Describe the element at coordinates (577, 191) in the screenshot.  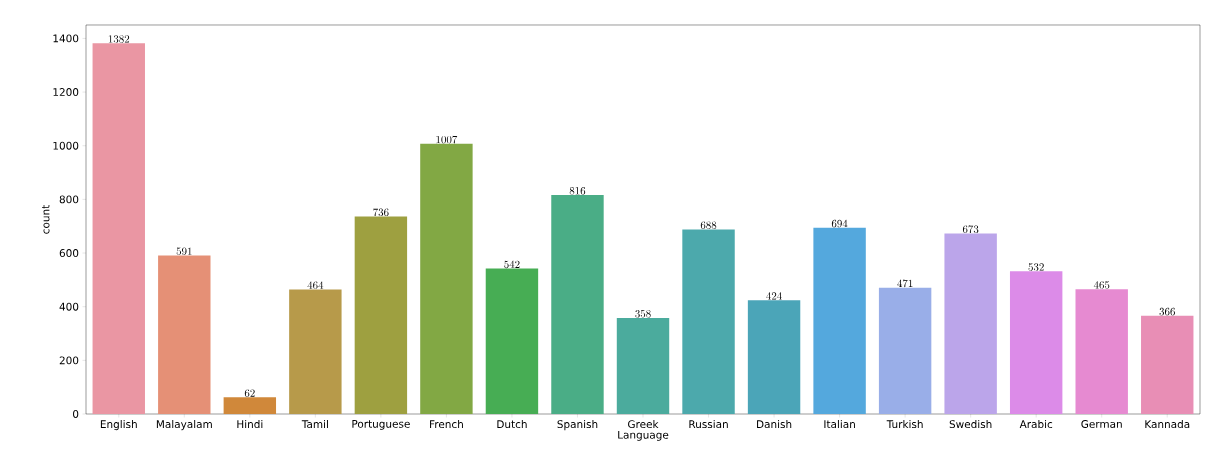
I see `data-label: 816` at that location.